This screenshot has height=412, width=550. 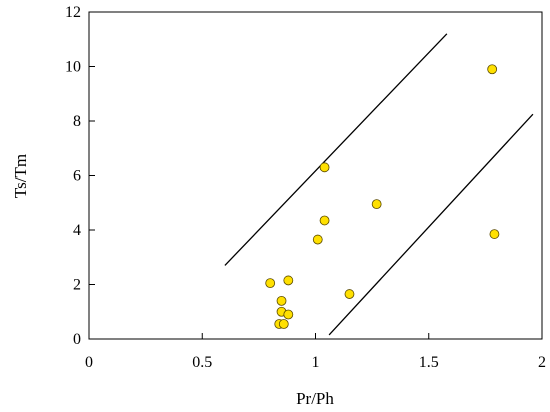 What do you see at coordinates (316, 362) in the screenshot?
I see `x-tick-label: 1` at bounding box center [316, 362].